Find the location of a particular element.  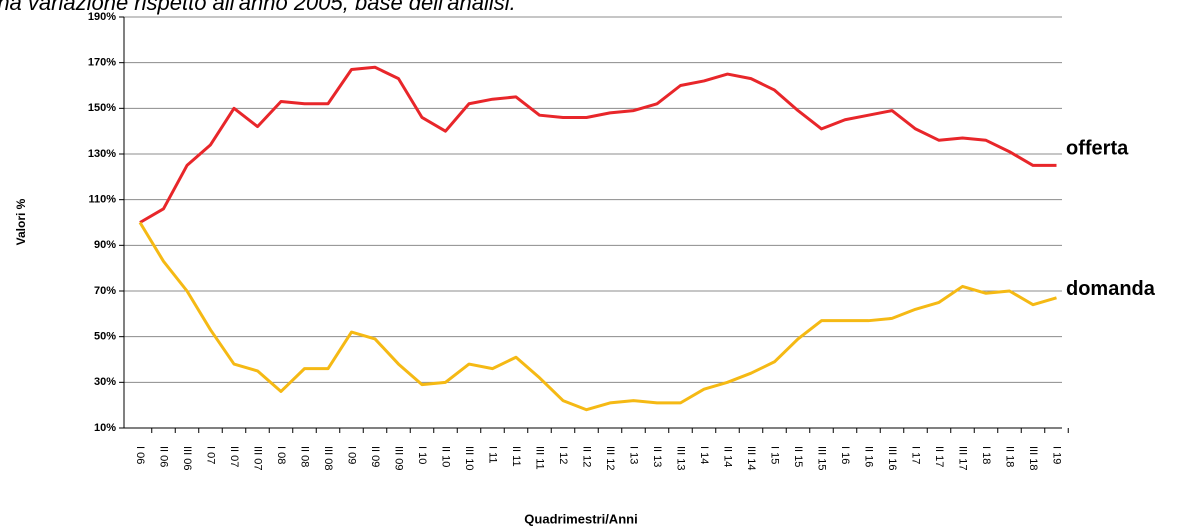

x-tick-label: III 08 is located at coordinates (328, 458).